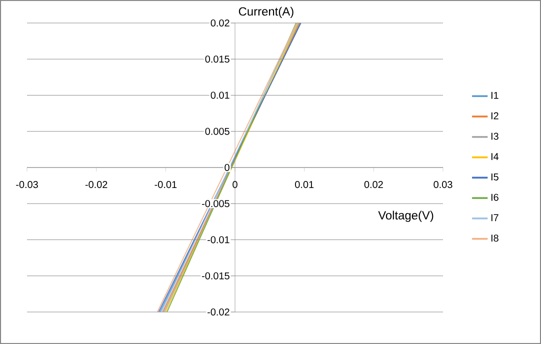 This screenshot has height=344, width=541. What do you see at coordinates (373, 184) in the screenshot?
I see `x-tick-label: 0.02` at bounding box center [373, 184].